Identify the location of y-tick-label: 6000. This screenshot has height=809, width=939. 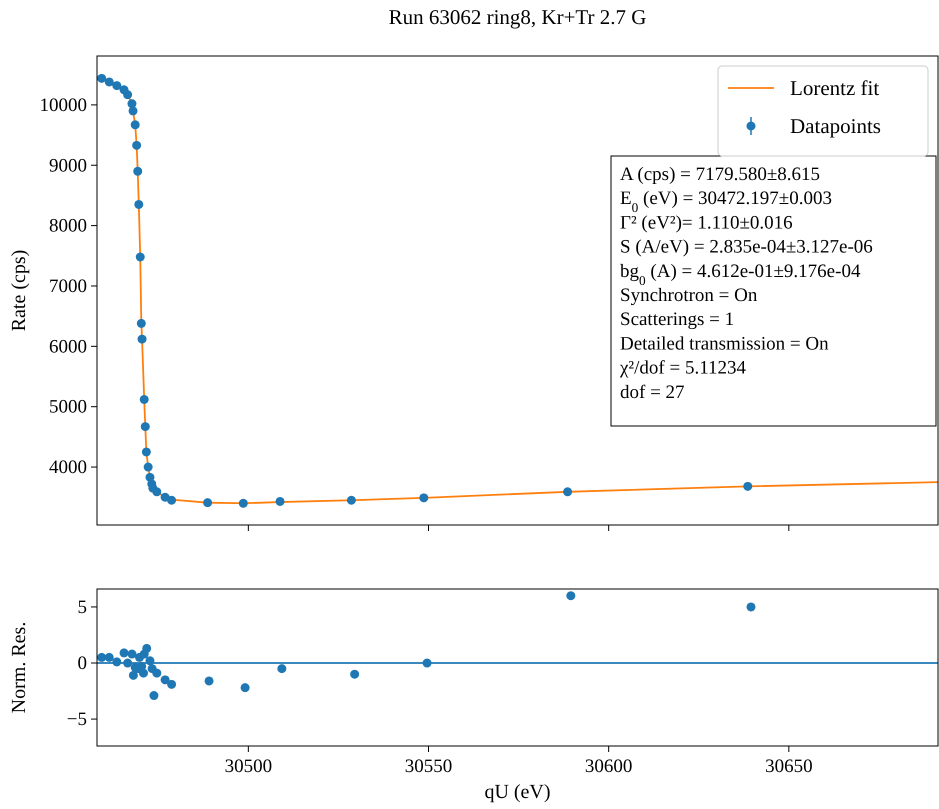
(68, 347).